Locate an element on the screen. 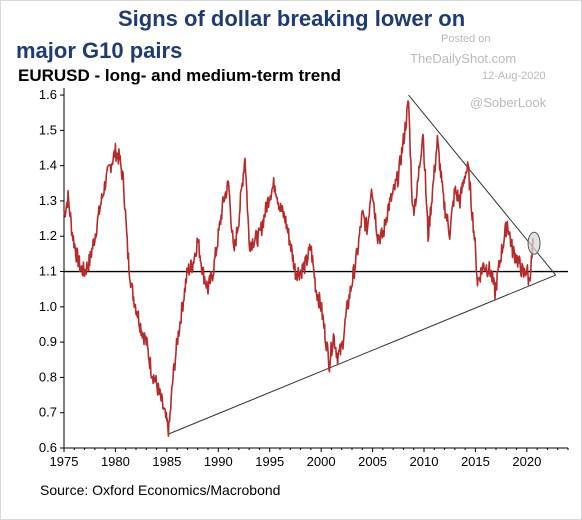 Image resolution: width=582 pixels, height=520 pixels. highlight-group is located at coordinates (534, 243).